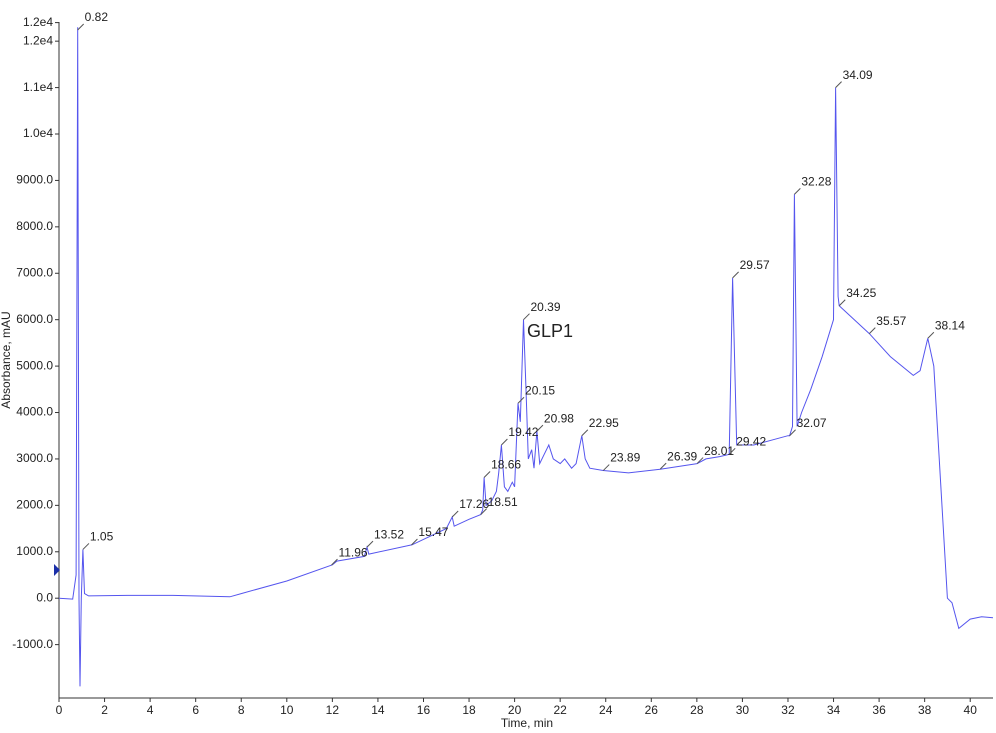 This screenshot has width=996, height=733. What do you see at coordinates (559, 418) in the screenshot?
I see `peak-label: 20.98` at bounding box center [559, 418].